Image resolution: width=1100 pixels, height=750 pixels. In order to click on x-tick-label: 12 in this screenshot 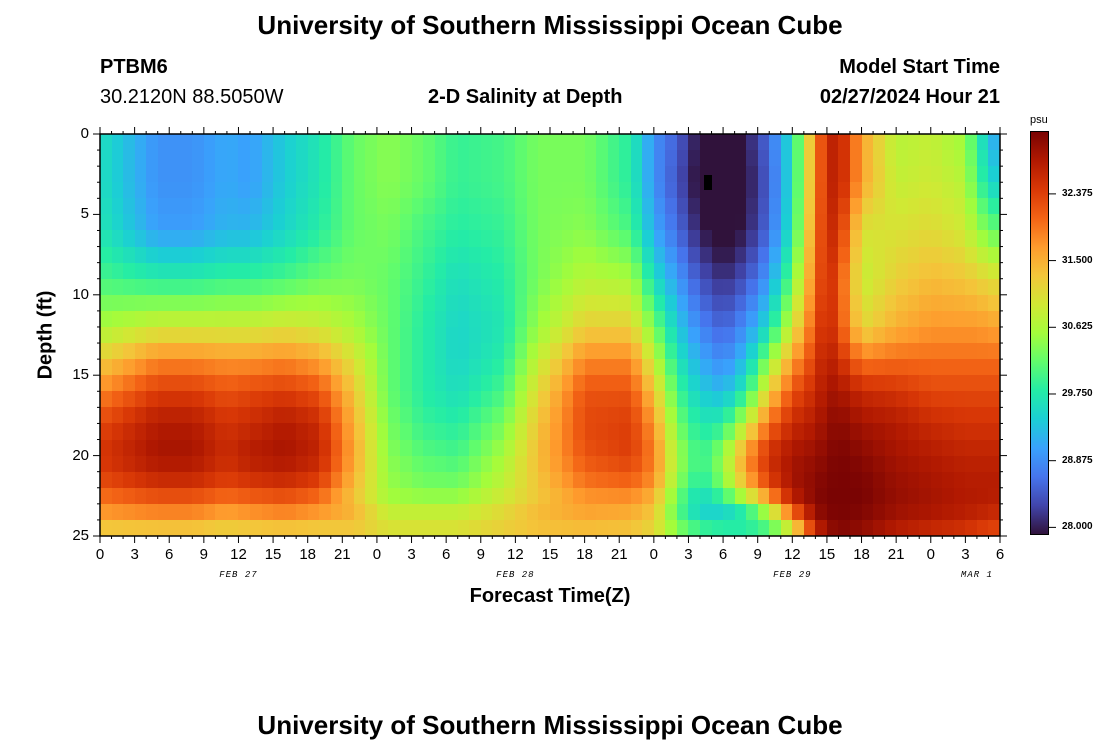, I will do `click(515, 554)`.